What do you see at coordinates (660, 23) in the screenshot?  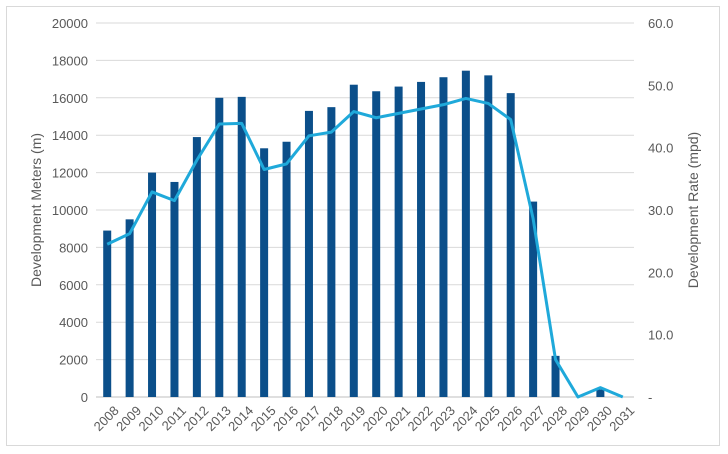 I see `right-tick-label: 60.0` at bounding box center [660, 23].